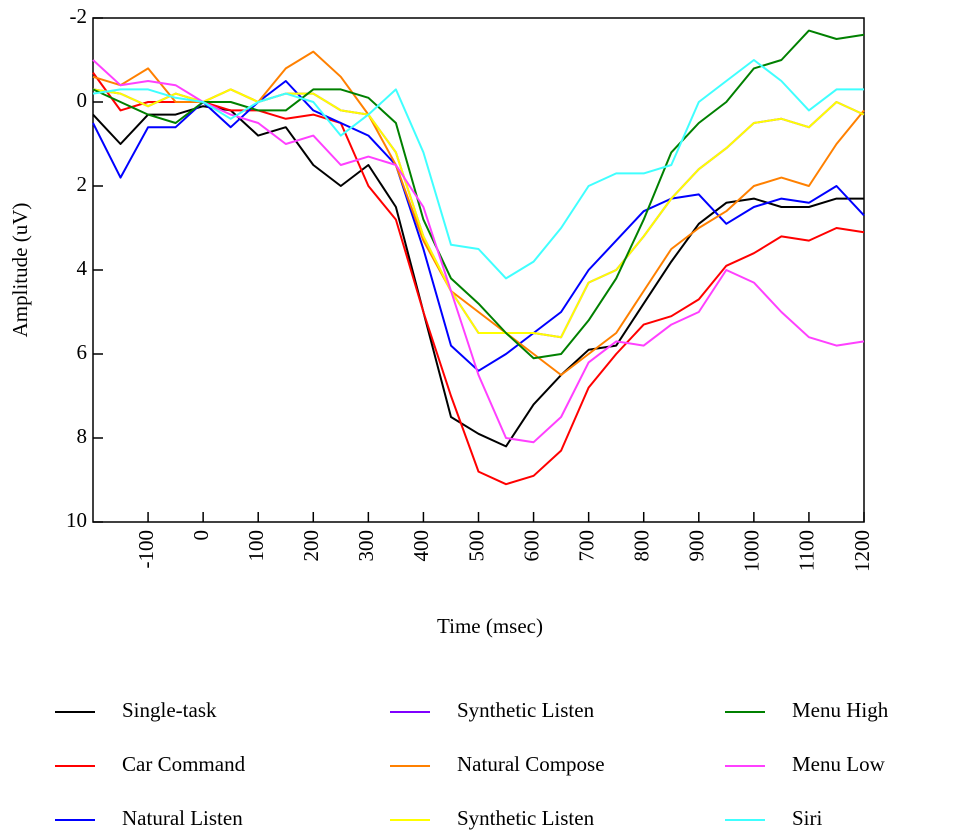  Describe the element at coordinates (20, 270) in the screenshot. I see `y-axis-label: Amplitude (uV)` at that location.